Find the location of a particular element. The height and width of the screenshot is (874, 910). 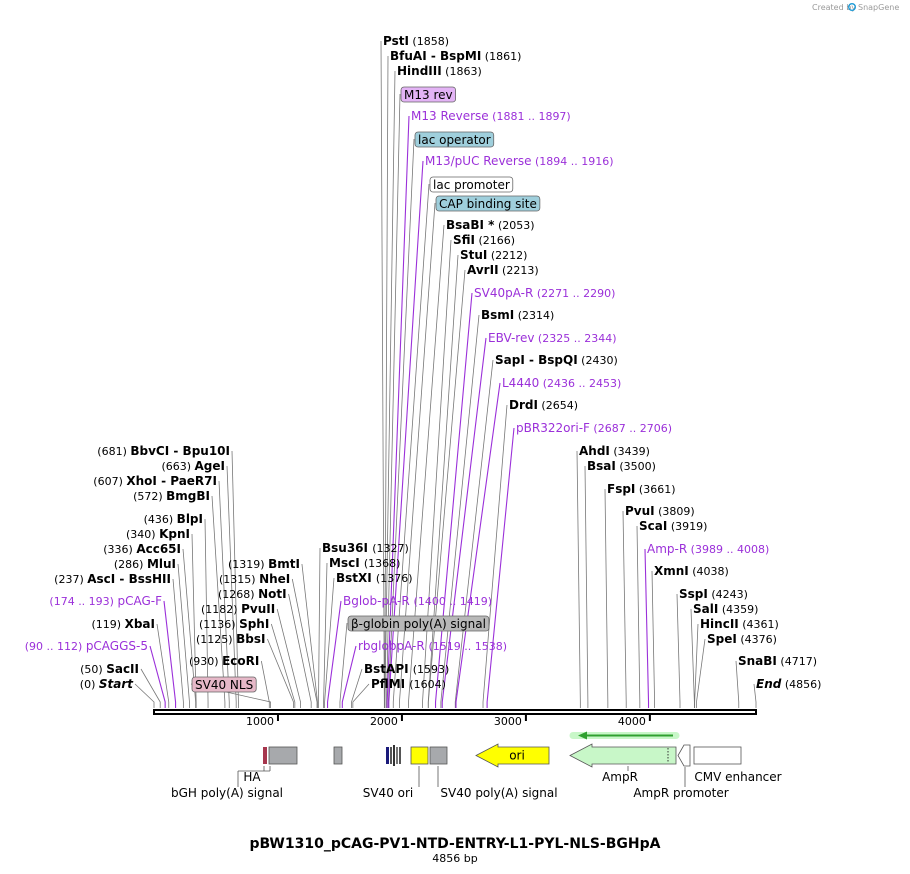

site-label-bbsi: (1125) BbsI is located at coordinates (230, 639).